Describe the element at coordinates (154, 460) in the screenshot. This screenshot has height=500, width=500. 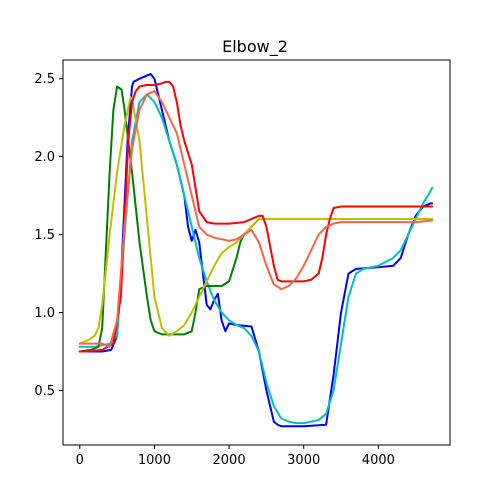
I see `x-tick-label: 1000` at that location.